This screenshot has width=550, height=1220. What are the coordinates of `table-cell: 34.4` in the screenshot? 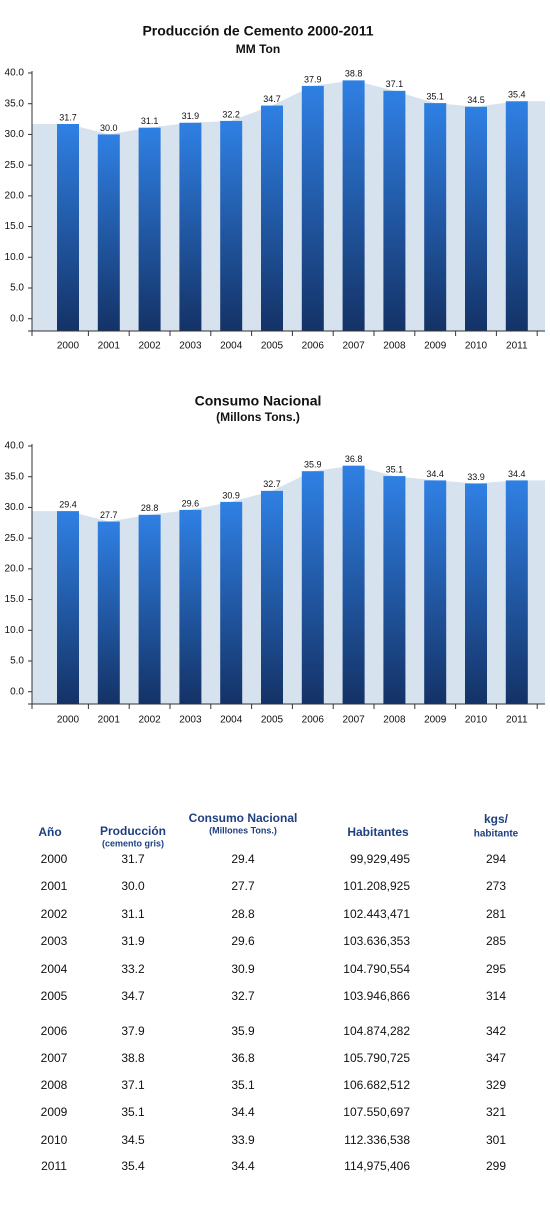 It's located at (243, 1166).